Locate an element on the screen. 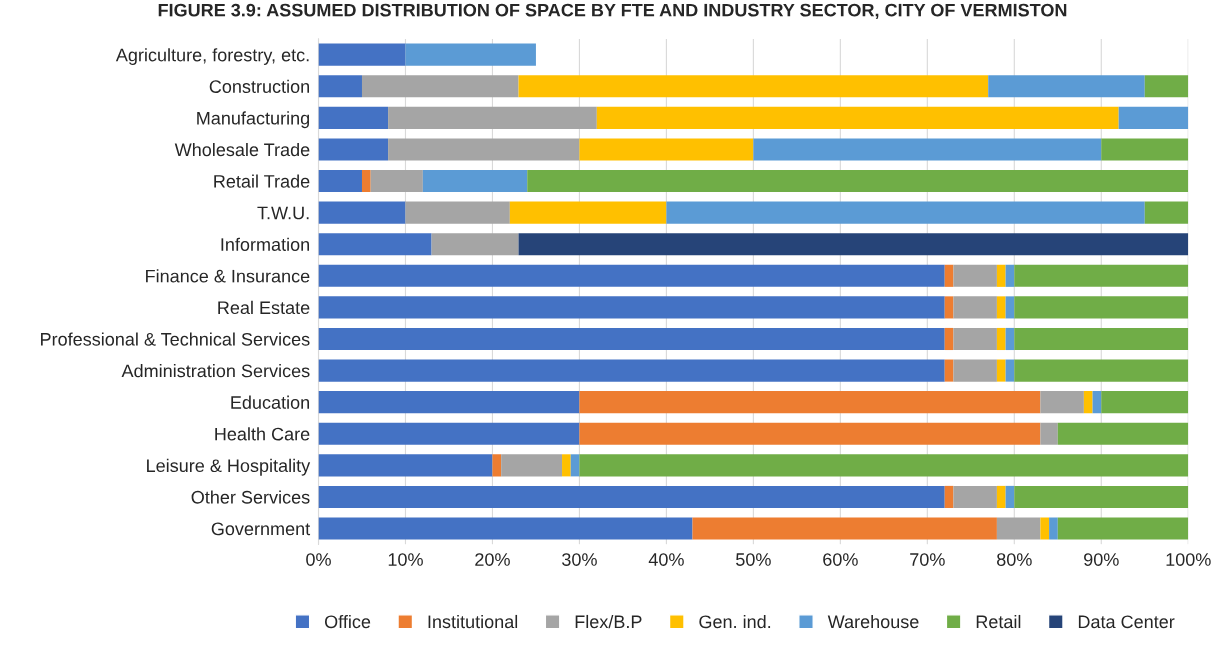  x-tick-label: 10% is located at coordinates (405, 559).